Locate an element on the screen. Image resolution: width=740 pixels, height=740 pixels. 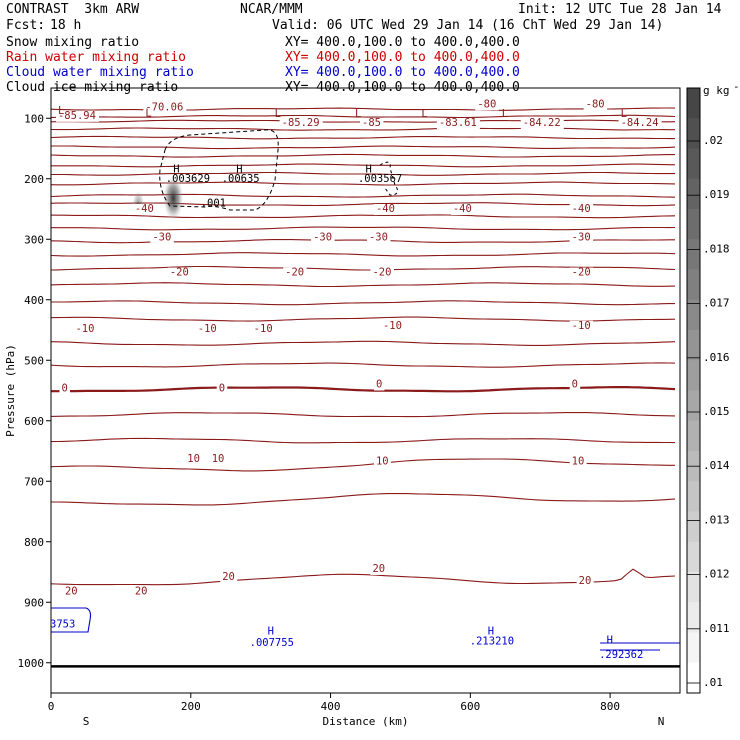
colorbar-frame is located at coordinates (693, 390).